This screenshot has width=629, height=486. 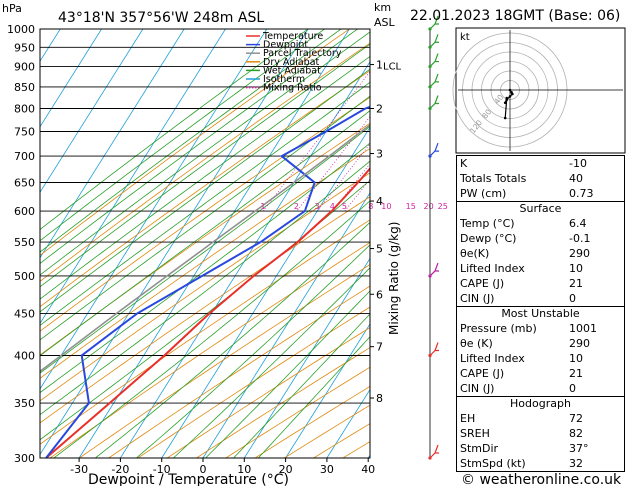 I want to click on stats-row: Dewp (°C) -0.1, so click(x=540, y=238).